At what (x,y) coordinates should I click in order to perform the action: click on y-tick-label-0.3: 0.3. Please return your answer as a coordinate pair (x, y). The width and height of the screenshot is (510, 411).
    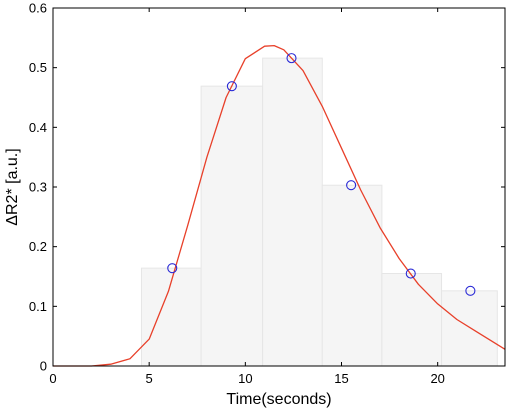
    Looking at the image, I should click on (38, 187).